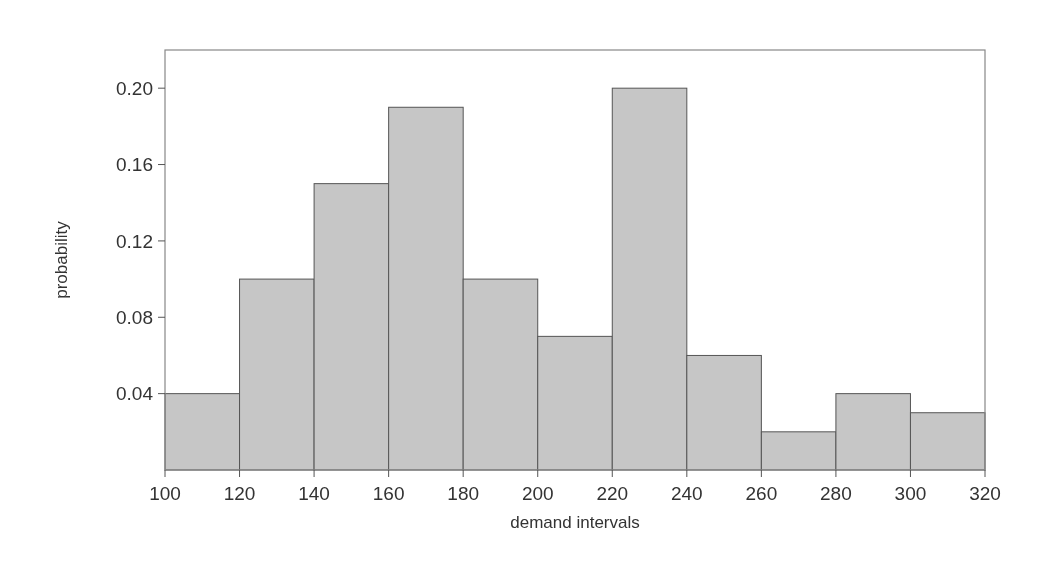 The height and width of the screenshot is (577, 1044). I want to click on y-tick-label: 0.16, so click(134, 165).